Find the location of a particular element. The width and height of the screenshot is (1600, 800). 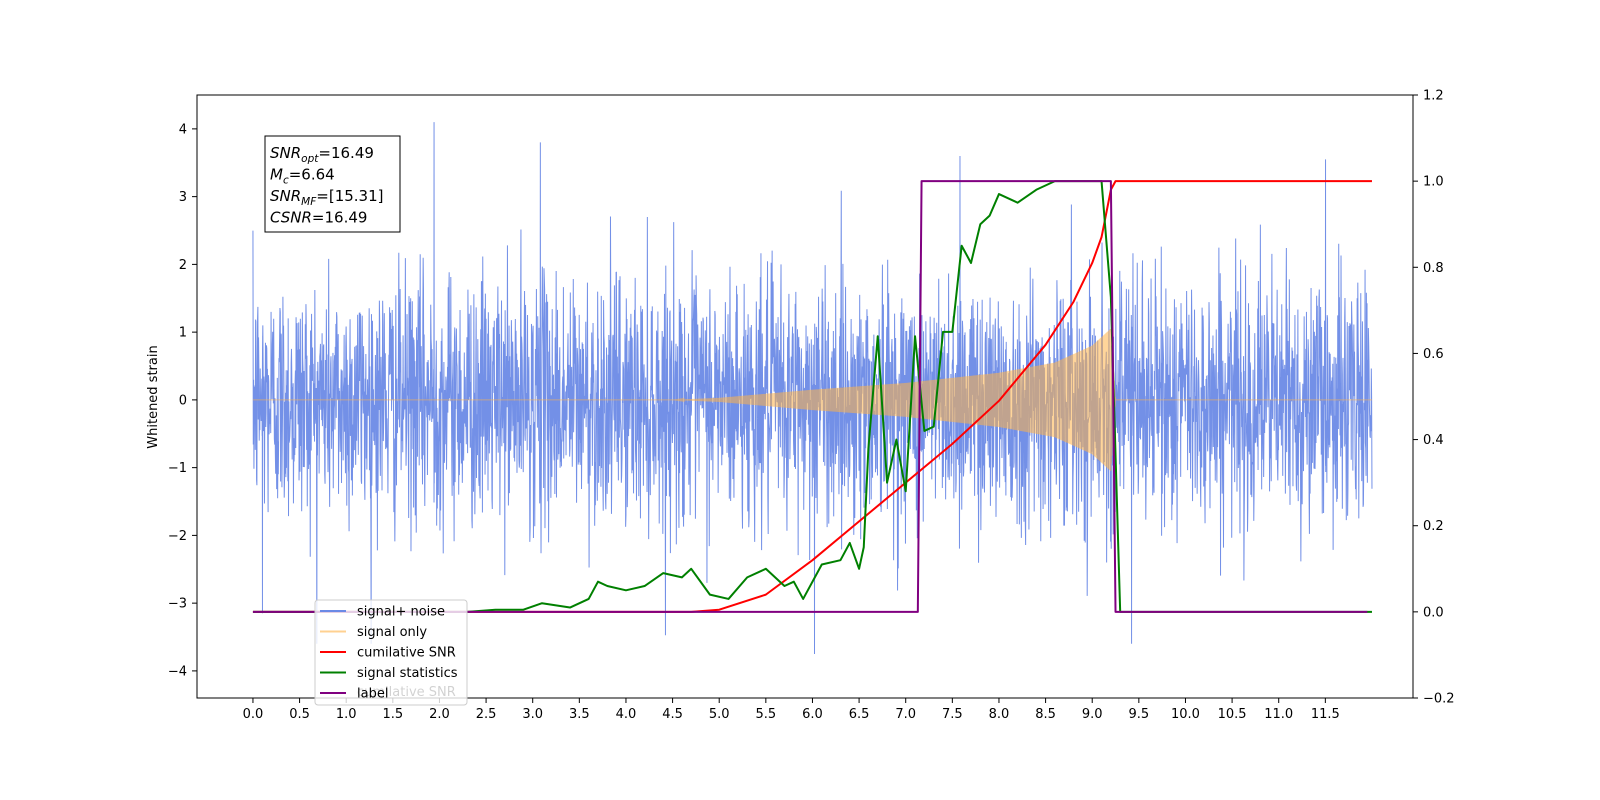

x-tick-label: 11.0 is located at coordinates (1278, 714).